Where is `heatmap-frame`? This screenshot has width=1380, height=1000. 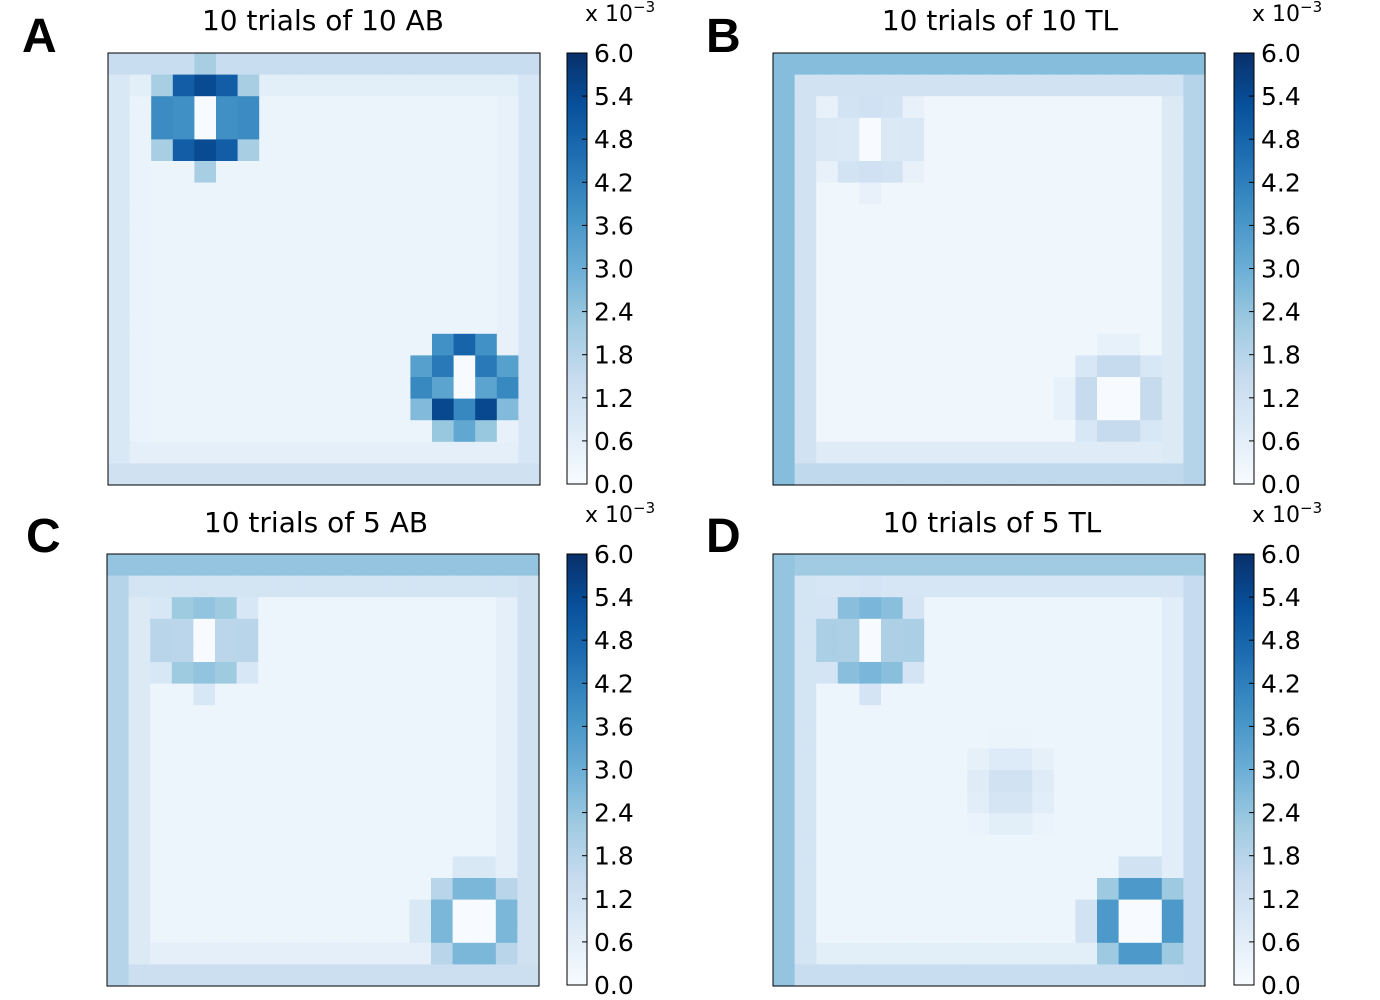 heatmap-frame is located at coordinates (989, 770).